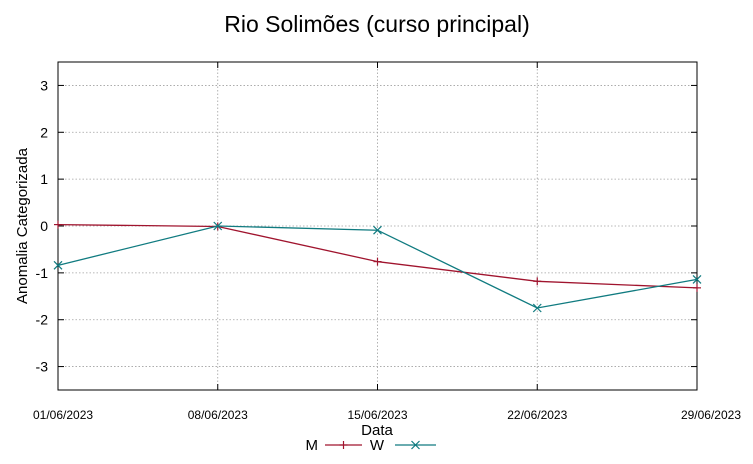 The width and height of the screenshot is (753, 464). Describe the element at coordinates (711, 415) in the screenshot. I see `x-tick-label: 29/06/2023` at that location.